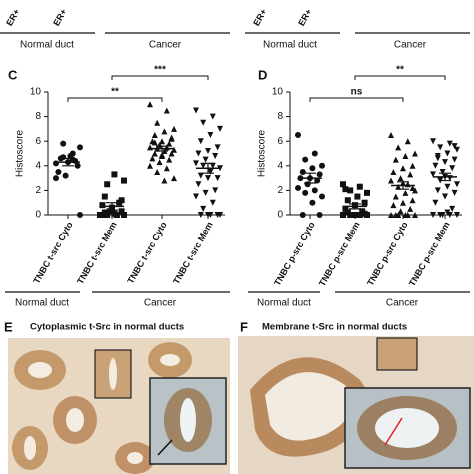  What do you see at coordinates (20, 153) in the screenshot?
I see `y-axis-label: Histoscore` at bounding box center [20, 153].